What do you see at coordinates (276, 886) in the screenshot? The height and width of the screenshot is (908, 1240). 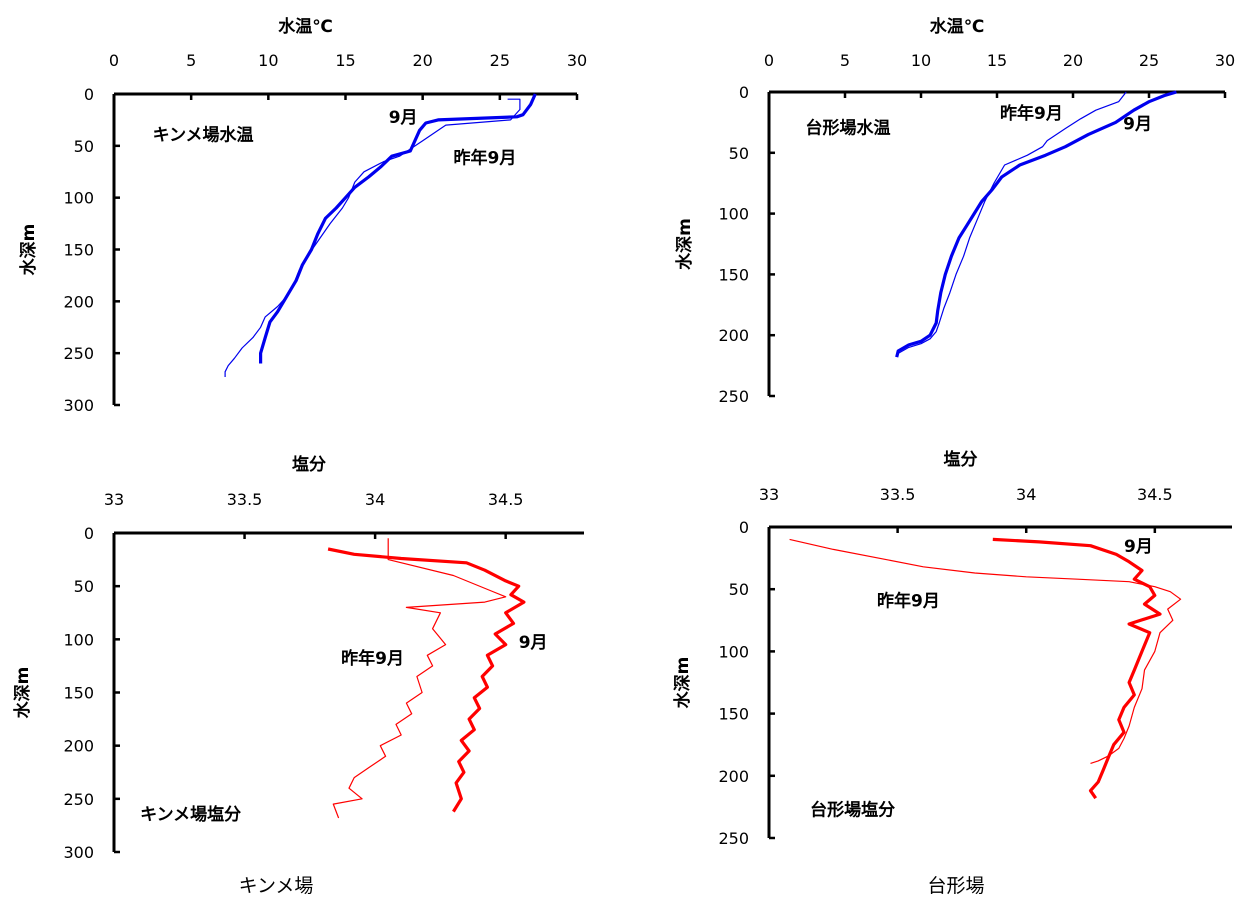 I see `caption-kinme: キンメ場` at bounding box center [276, 886].